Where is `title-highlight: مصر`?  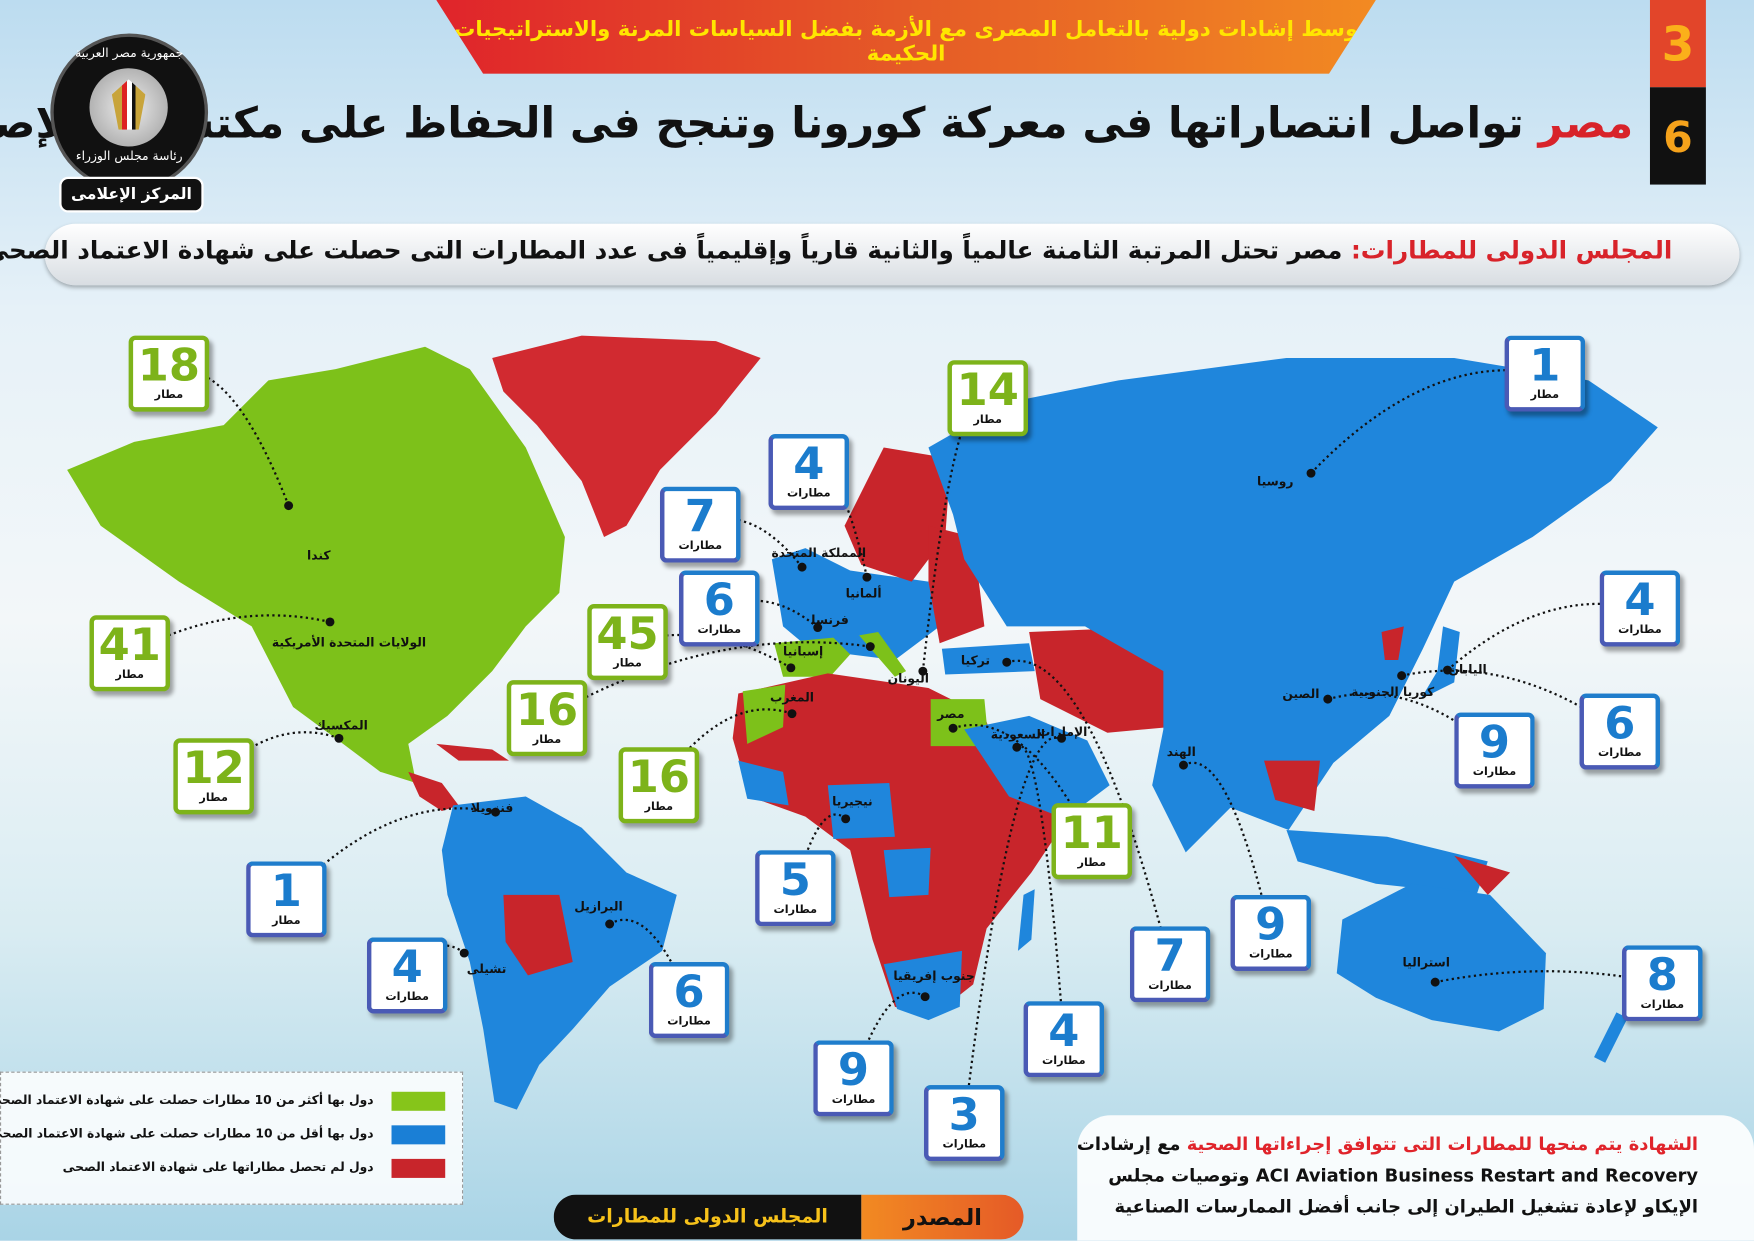 title-highlight: مصر is located at coordinates (1586, 123).